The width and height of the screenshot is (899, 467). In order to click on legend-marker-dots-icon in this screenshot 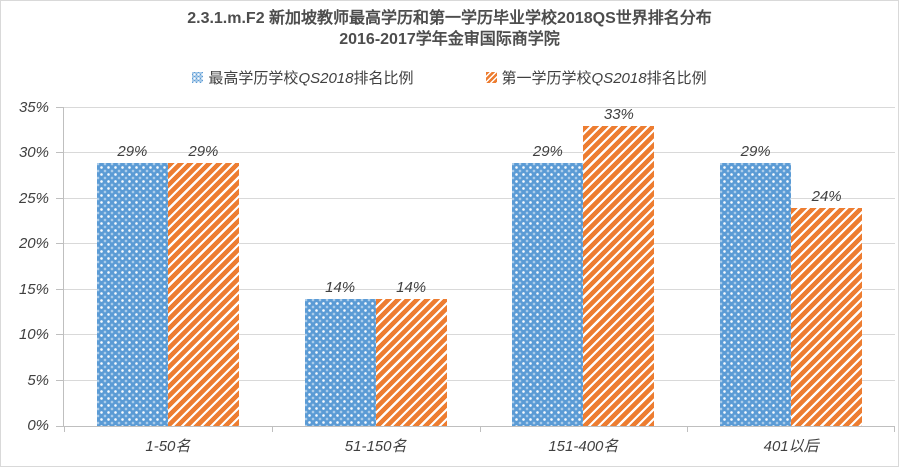, I will do `click(198, 77)`.